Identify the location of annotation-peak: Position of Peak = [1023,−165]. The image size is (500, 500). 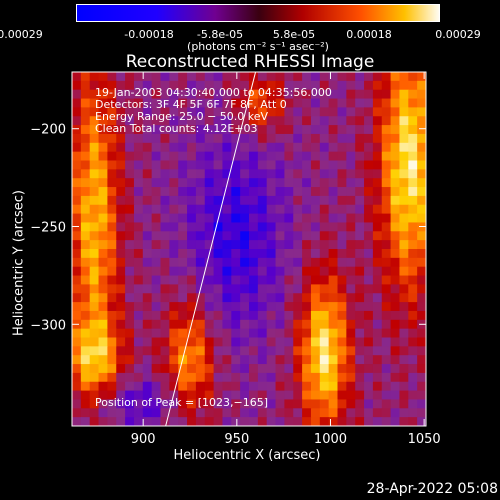
(182, 402).